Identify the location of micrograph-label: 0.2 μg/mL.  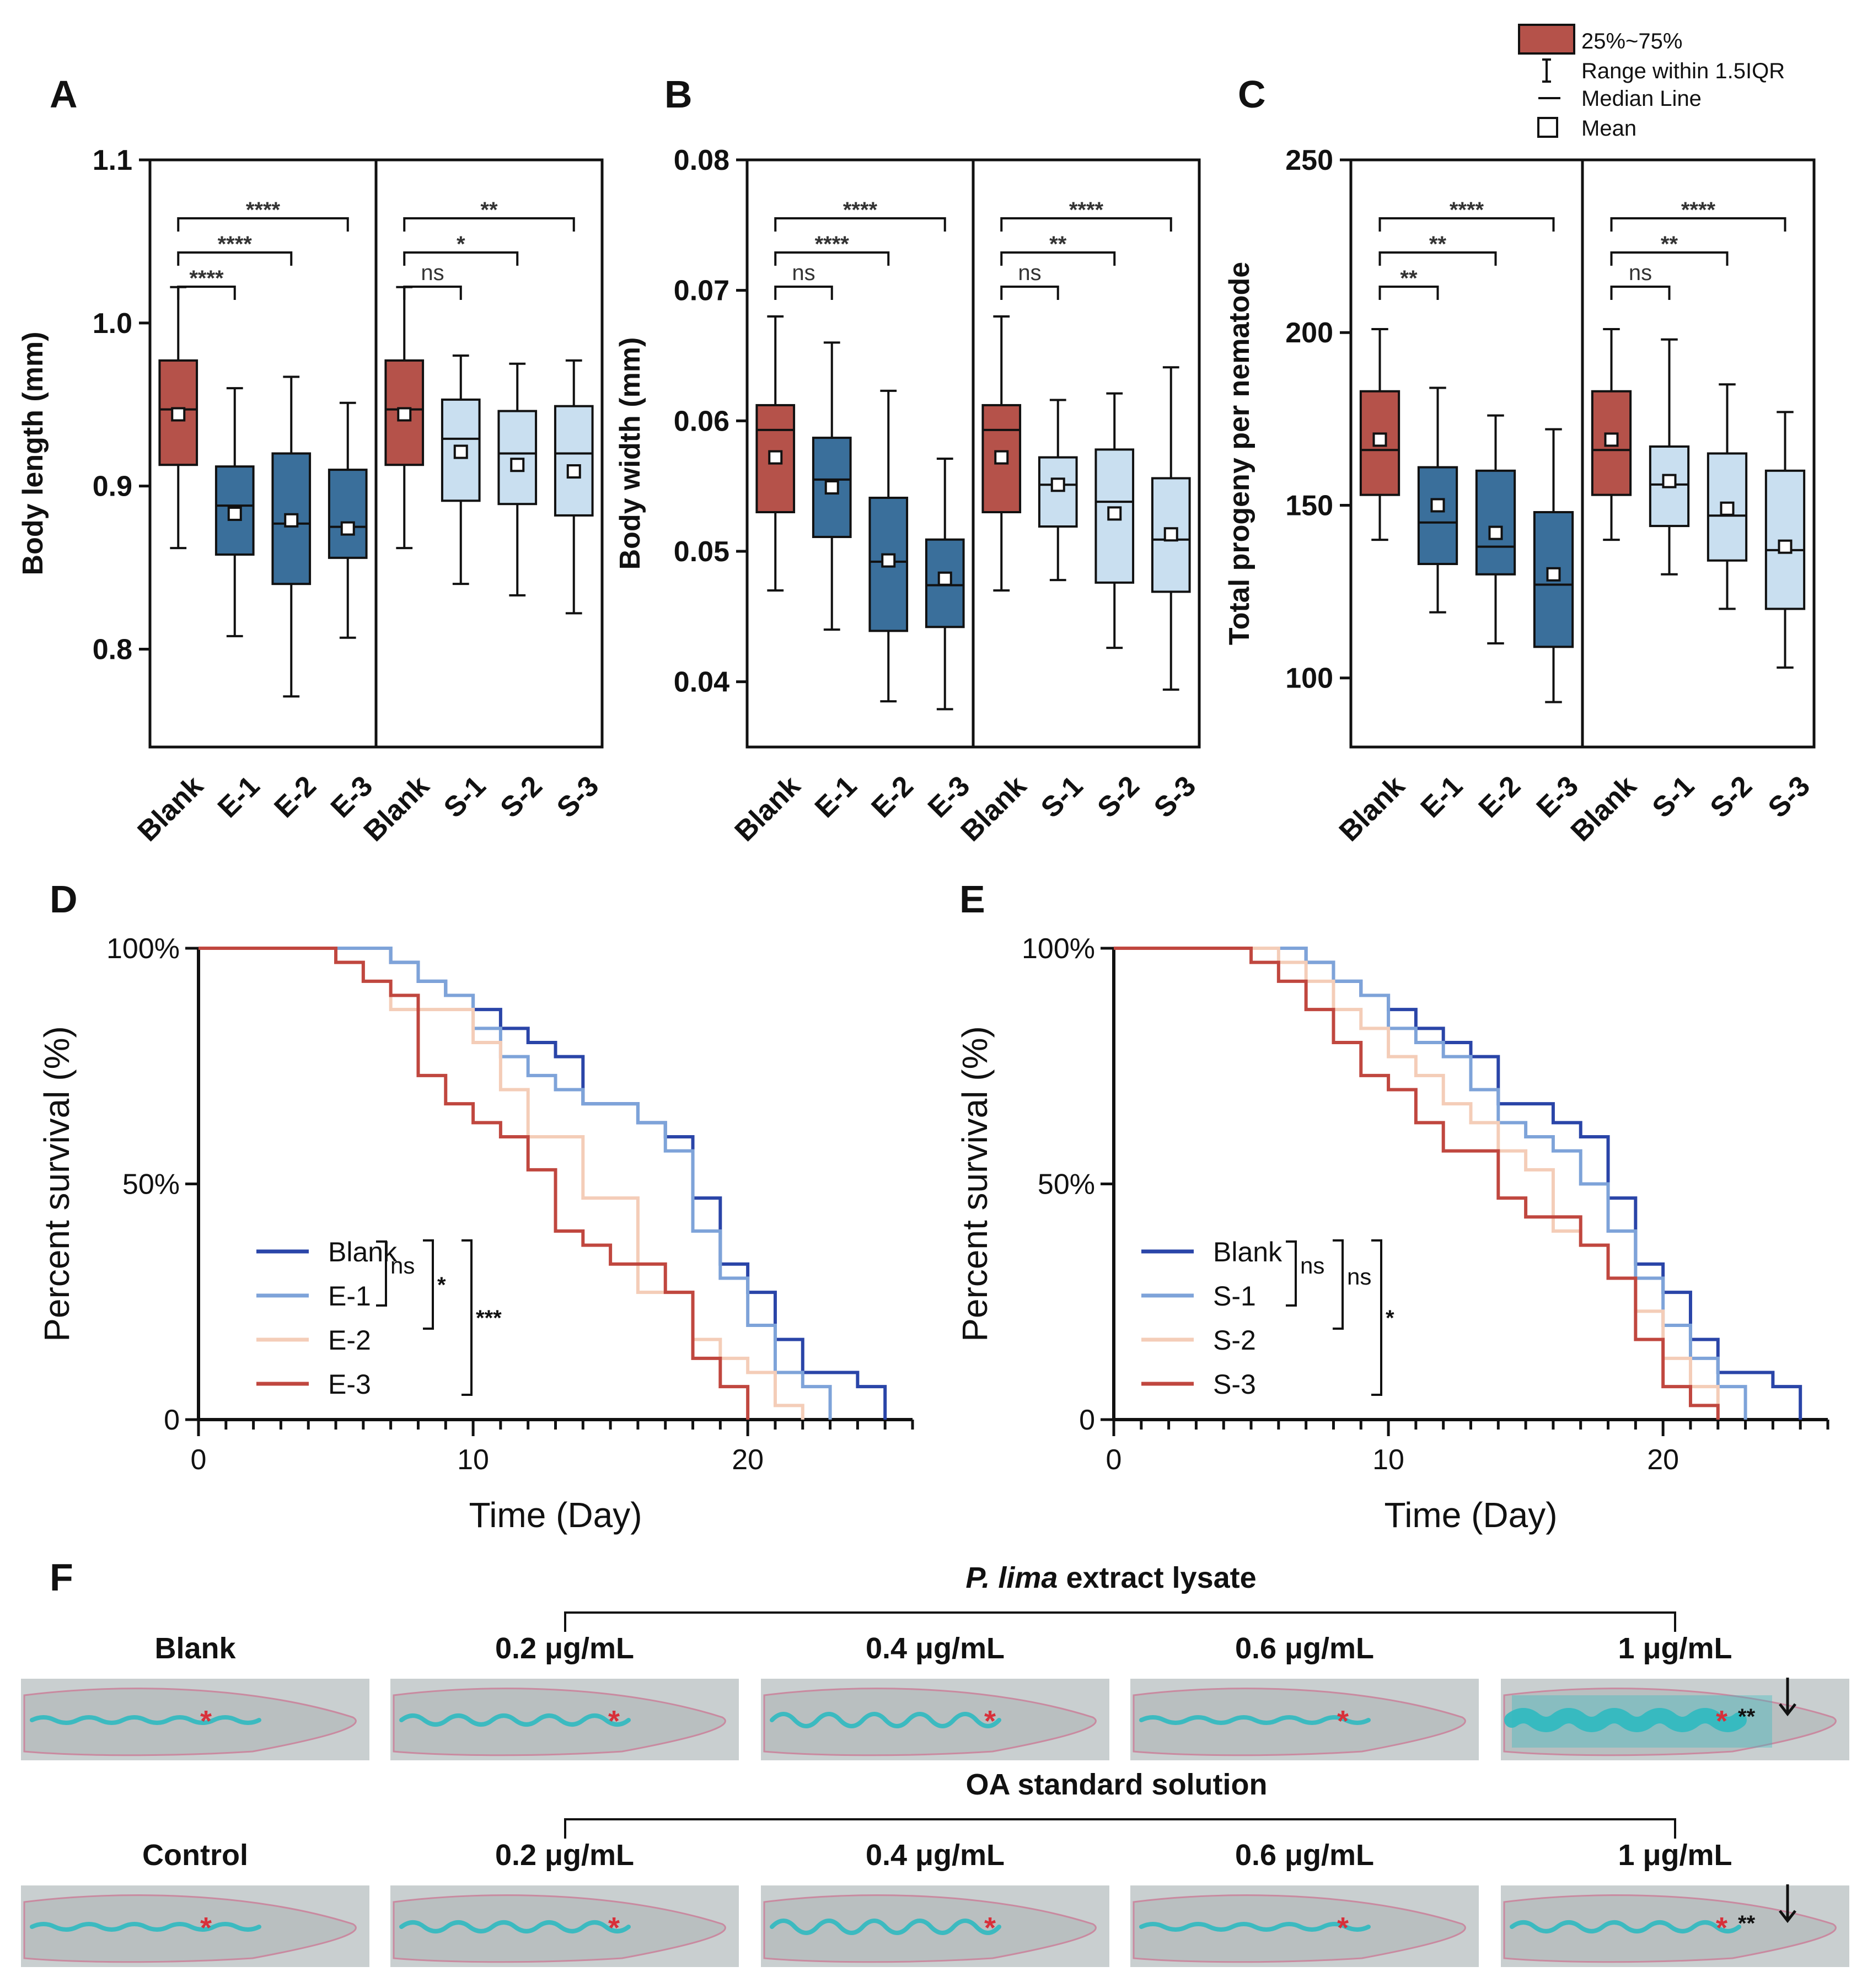
(565, 1855).